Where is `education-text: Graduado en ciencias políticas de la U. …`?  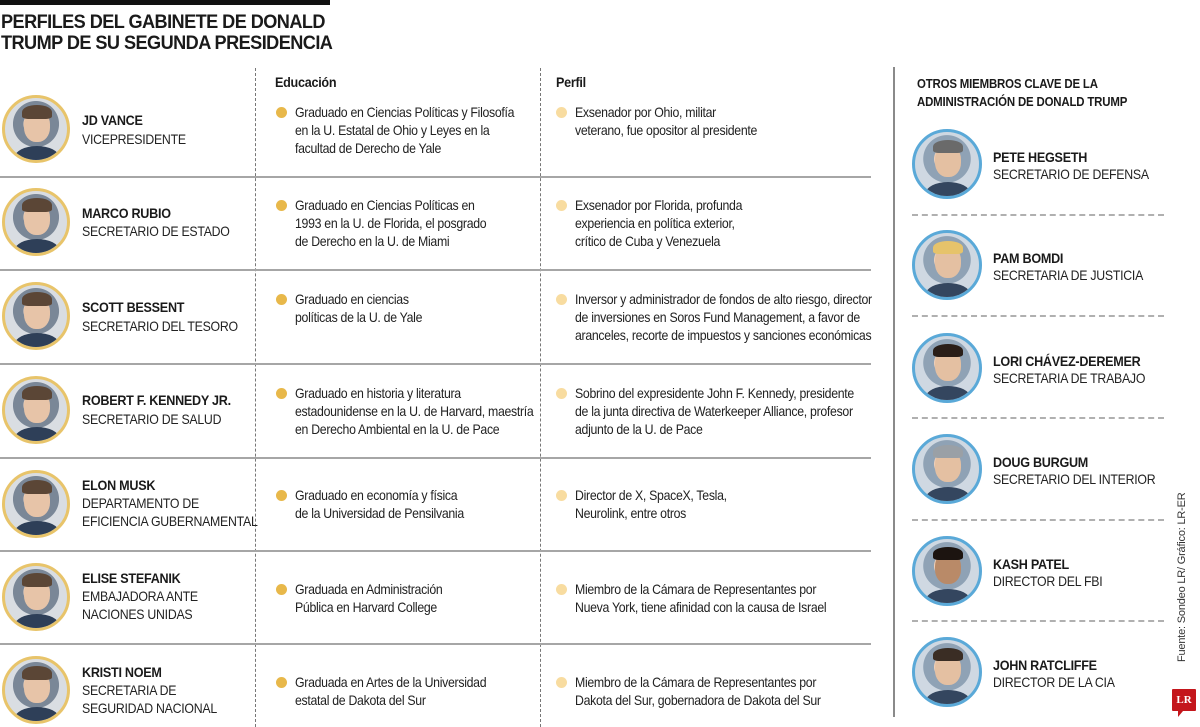
education-text: Graduado en ciencias políticas de la U. … is located at coordinates (359, 308).